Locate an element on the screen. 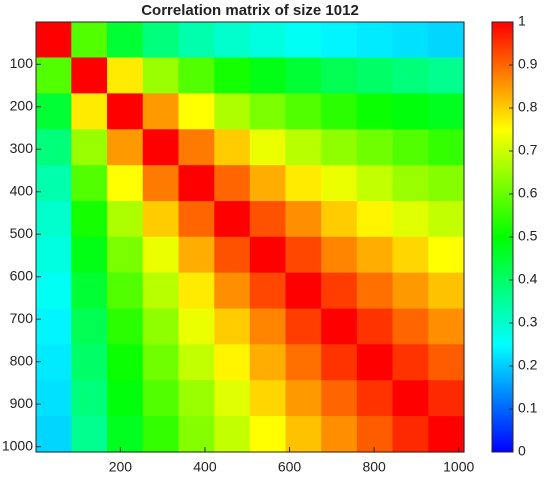  x-tick-label: 200 is located at coordinates (121, 467).